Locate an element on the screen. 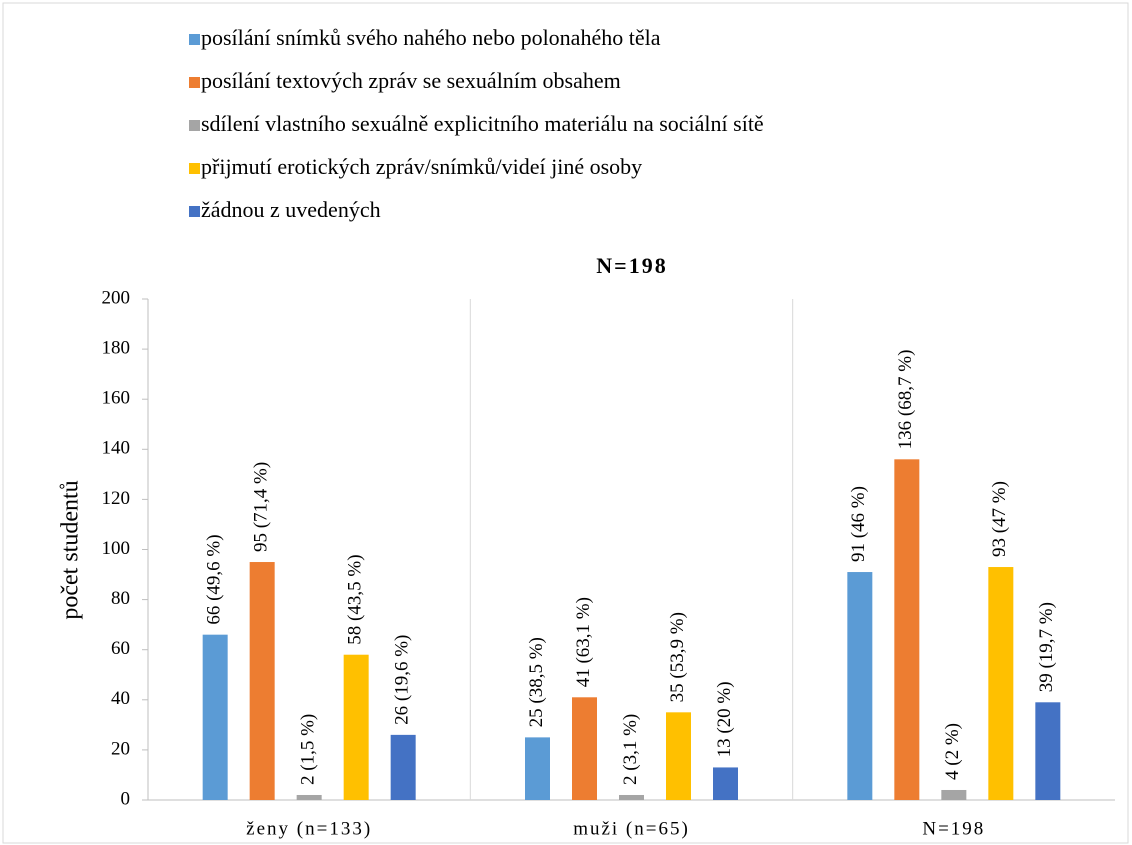 The width and height of the screenshot is (1132, 845). value-label: 4 (2 %) is located at coordinates (952, 751).